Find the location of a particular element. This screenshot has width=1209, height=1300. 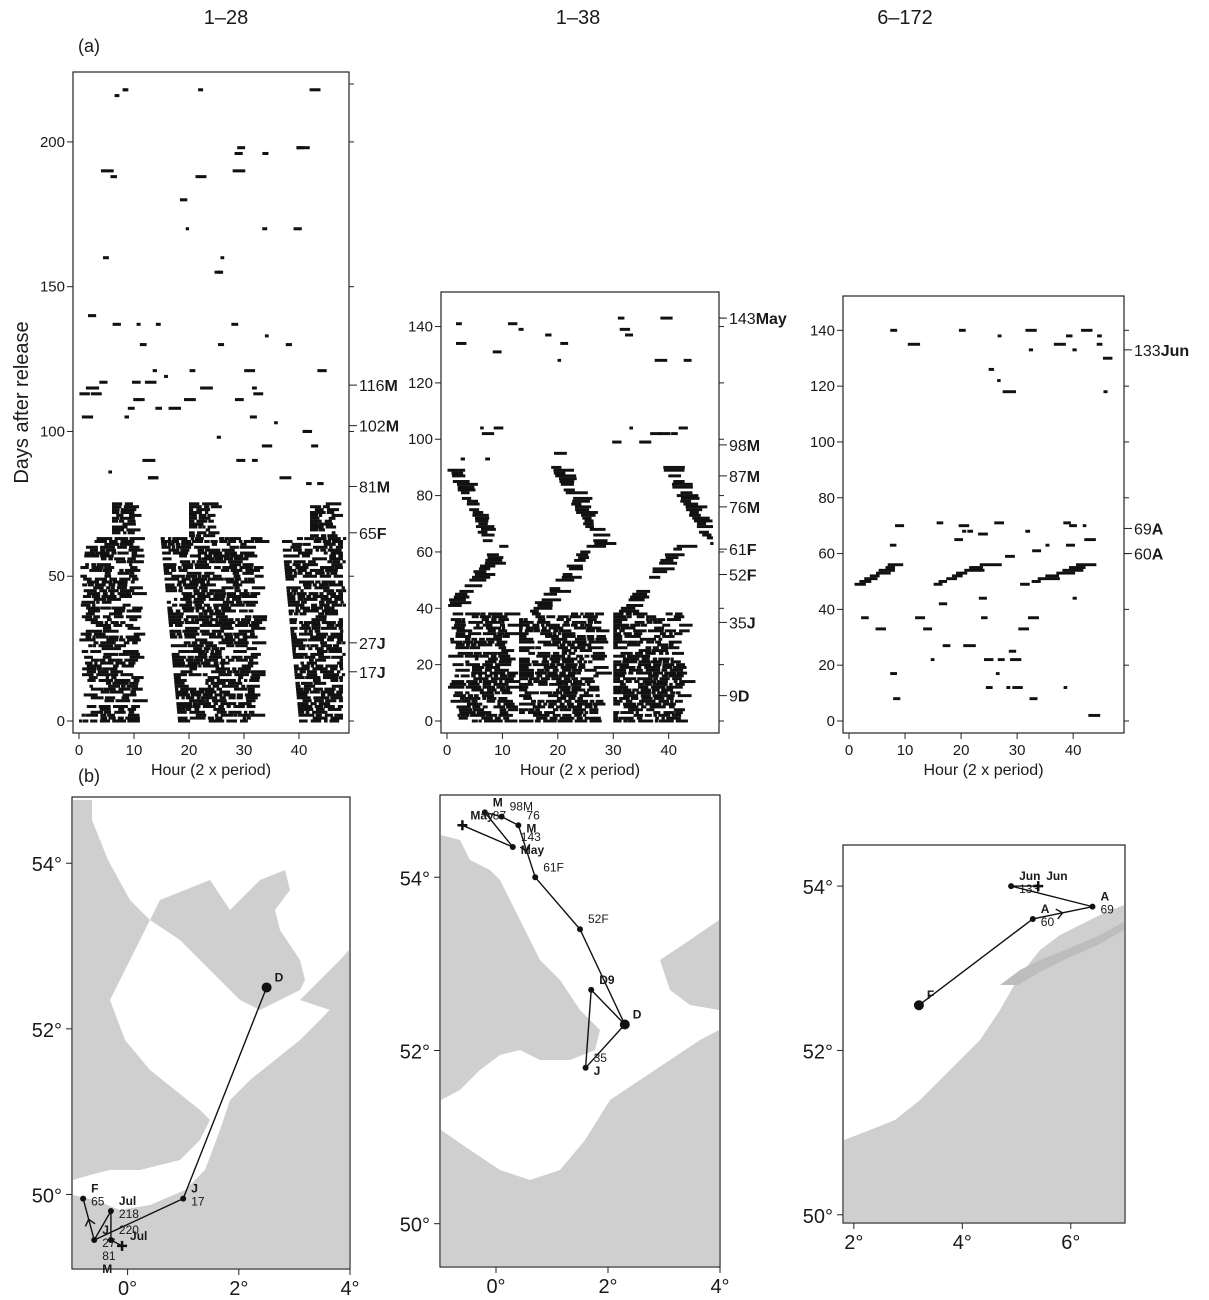

lon-tick-label: 0° is located at coordinates (127, 1289).